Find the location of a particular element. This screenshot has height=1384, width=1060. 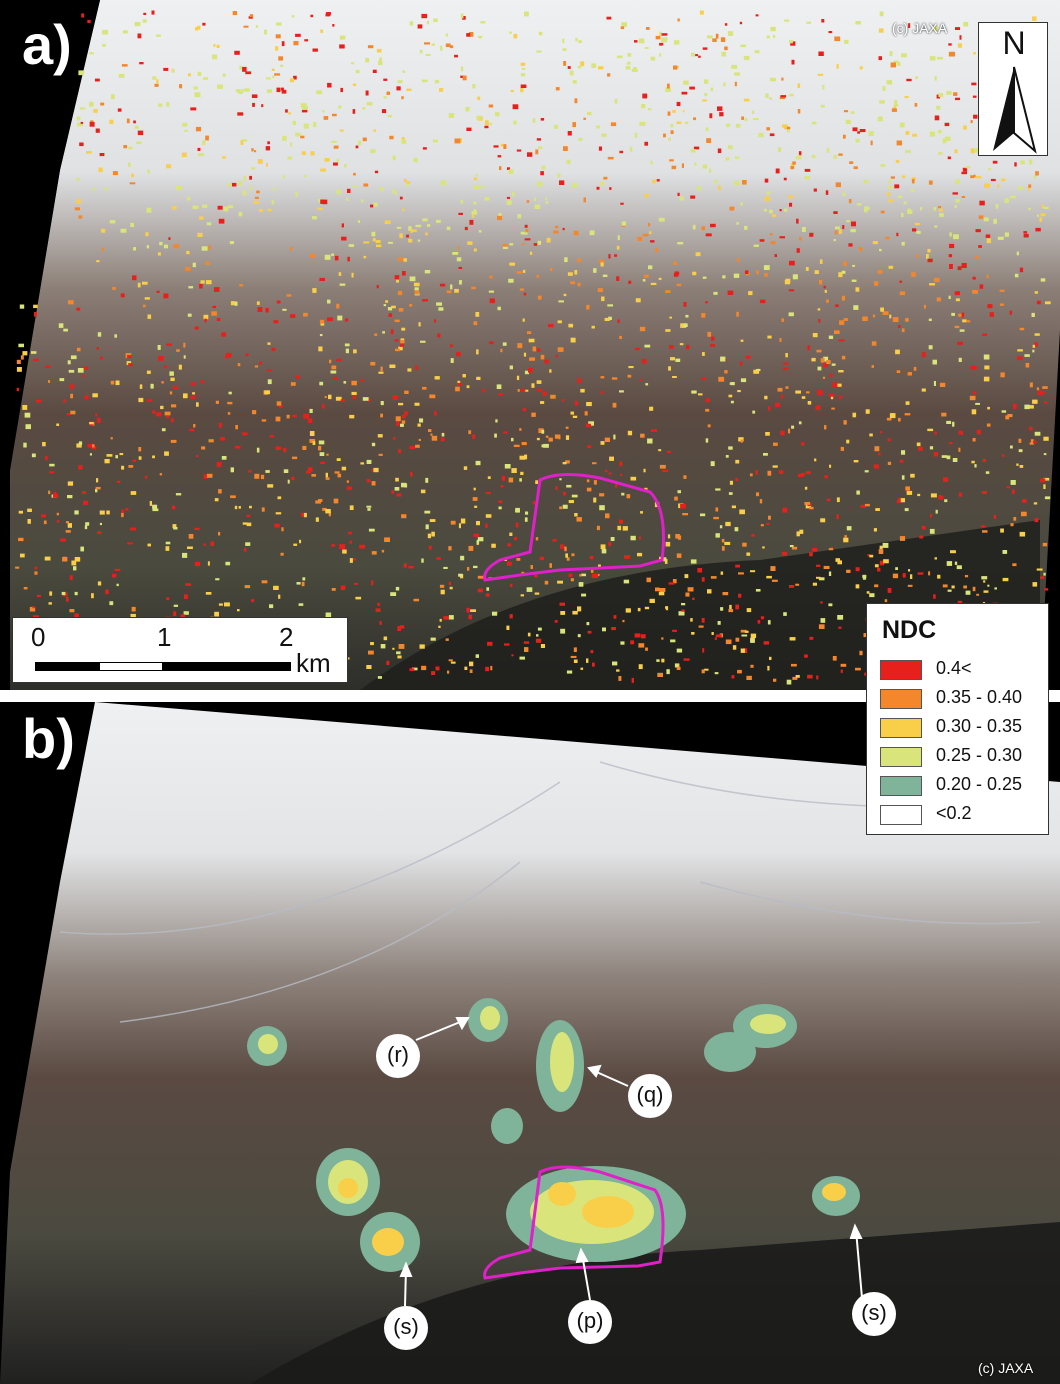

legend-title: NDC is located at coordinates (909, 630).